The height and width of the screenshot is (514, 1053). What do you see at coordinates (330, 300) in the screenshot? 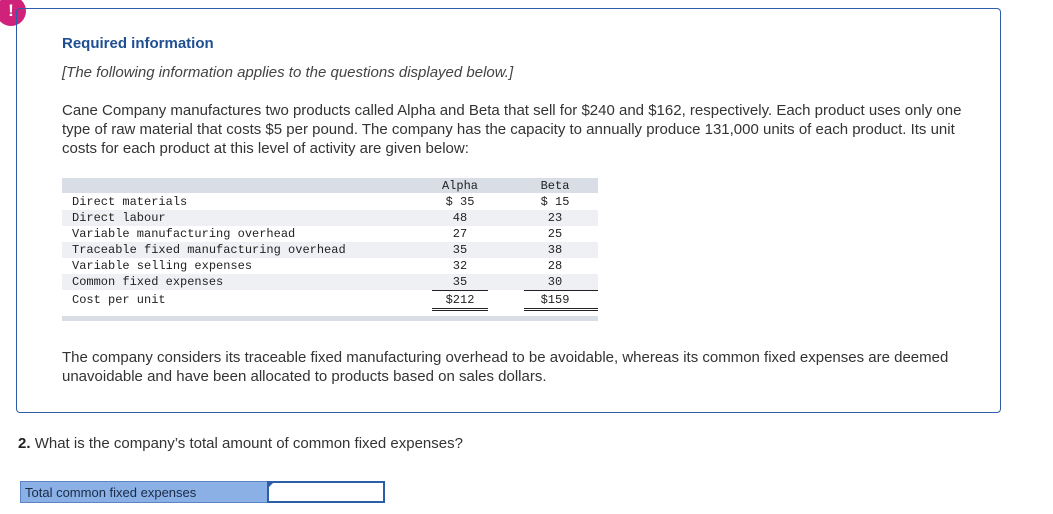
I see `table-total-row: Cost per unit $212 $159` at bounding box center [330, 300].